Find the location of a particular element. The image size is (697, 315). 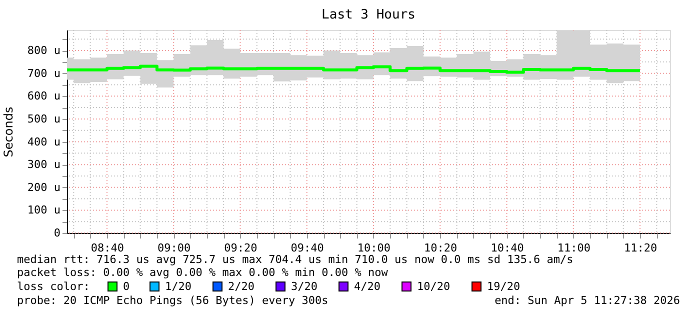

x-tick-label: 10:20 is located at coordinates (441, 248).